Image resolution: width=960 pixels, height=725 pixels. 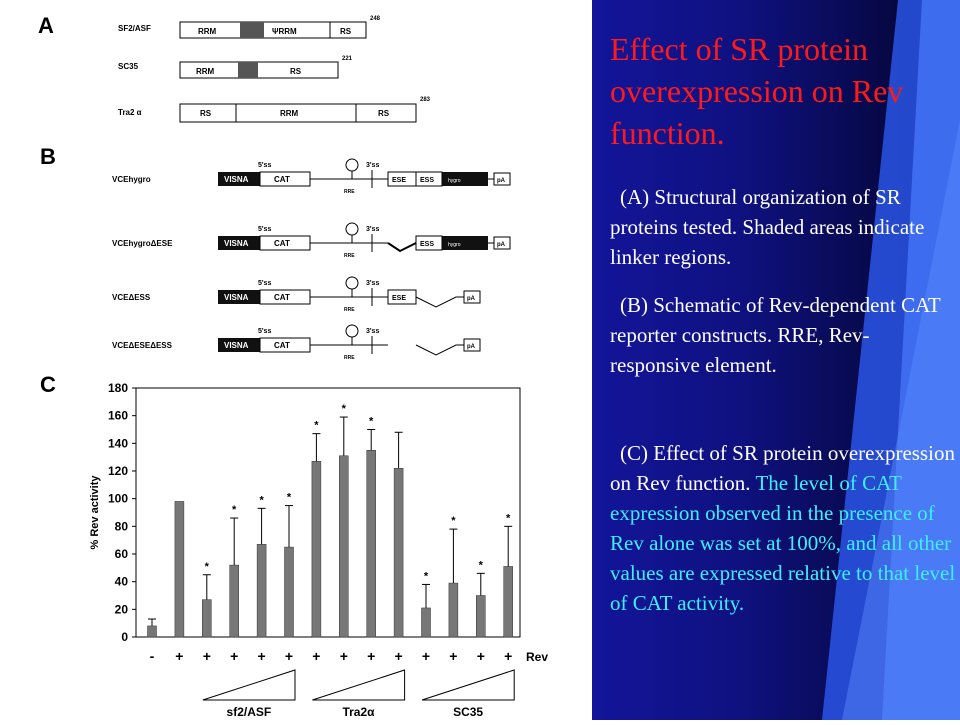 I want to click on rev-sign: -, so click(x=152, y=656).